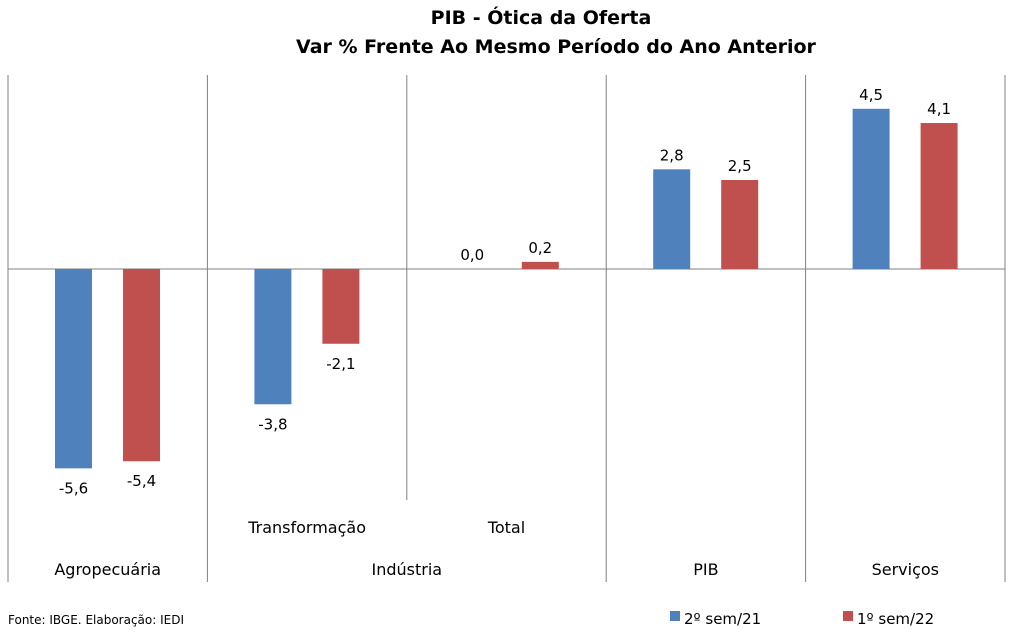  What do you see at coordinates (705, 569) in the screenshot?
I see `group-label: PIB` at bounding box center [705, 569].